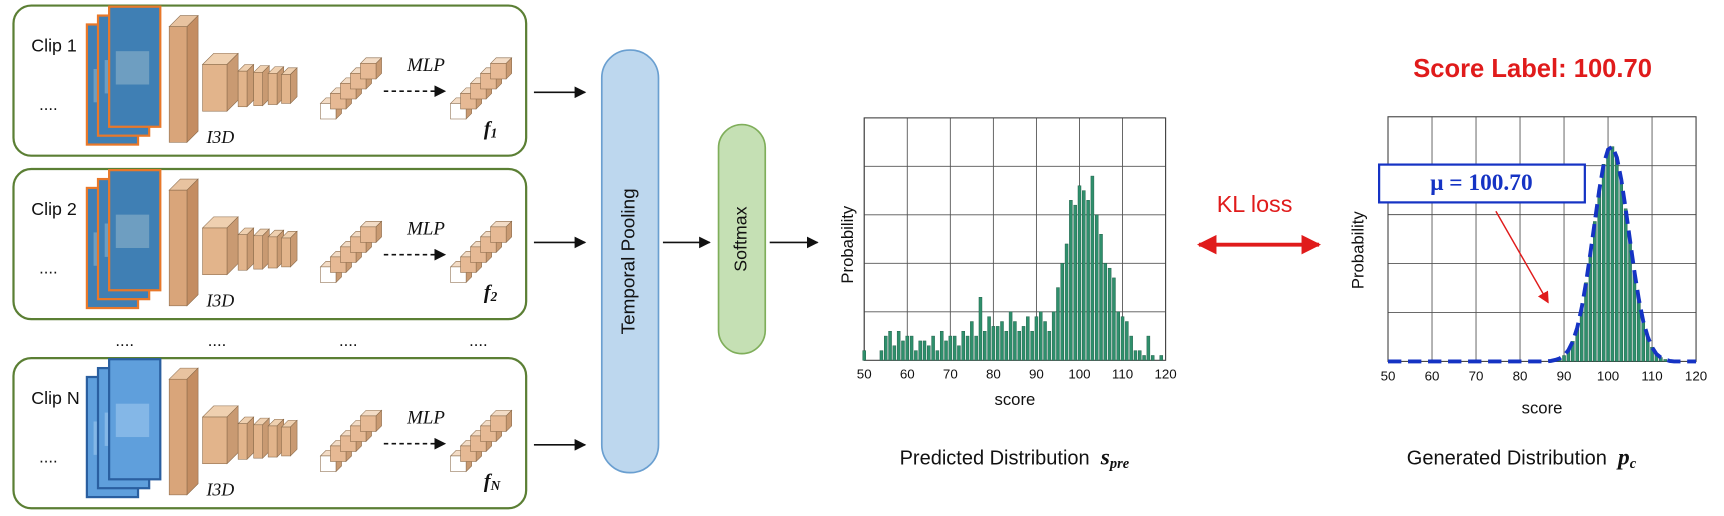 This screenshot has height=516, width=1724. Describe the element at coordinates (132, 231) in the screenshot. I see `frame-detail` at that location.